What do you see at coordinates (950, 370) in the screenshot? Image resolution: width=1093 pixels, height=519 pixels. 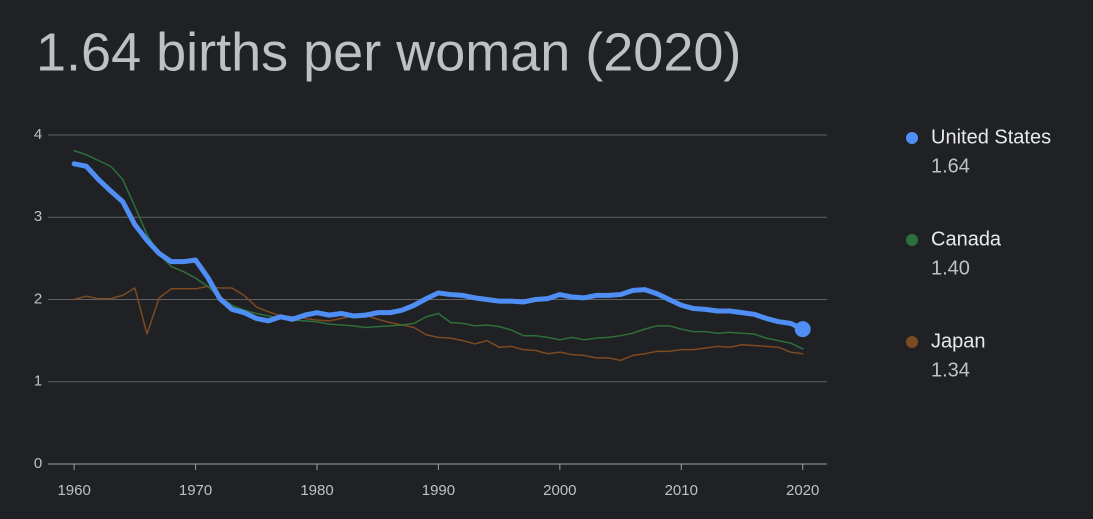 I see `legend-value: 1.34` at bounding box center [950, 370].